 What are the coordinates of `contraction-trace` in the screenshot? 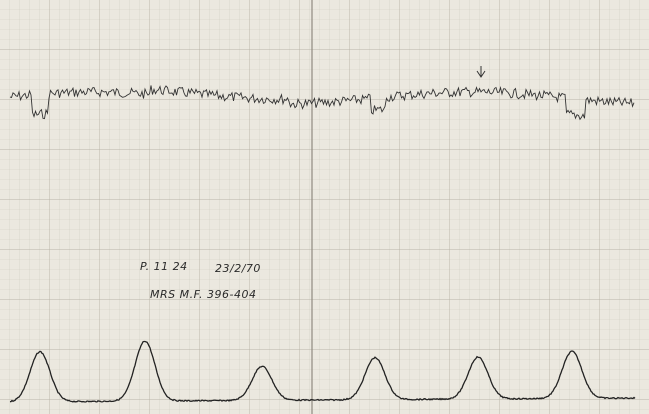 It's located at (322, 371).